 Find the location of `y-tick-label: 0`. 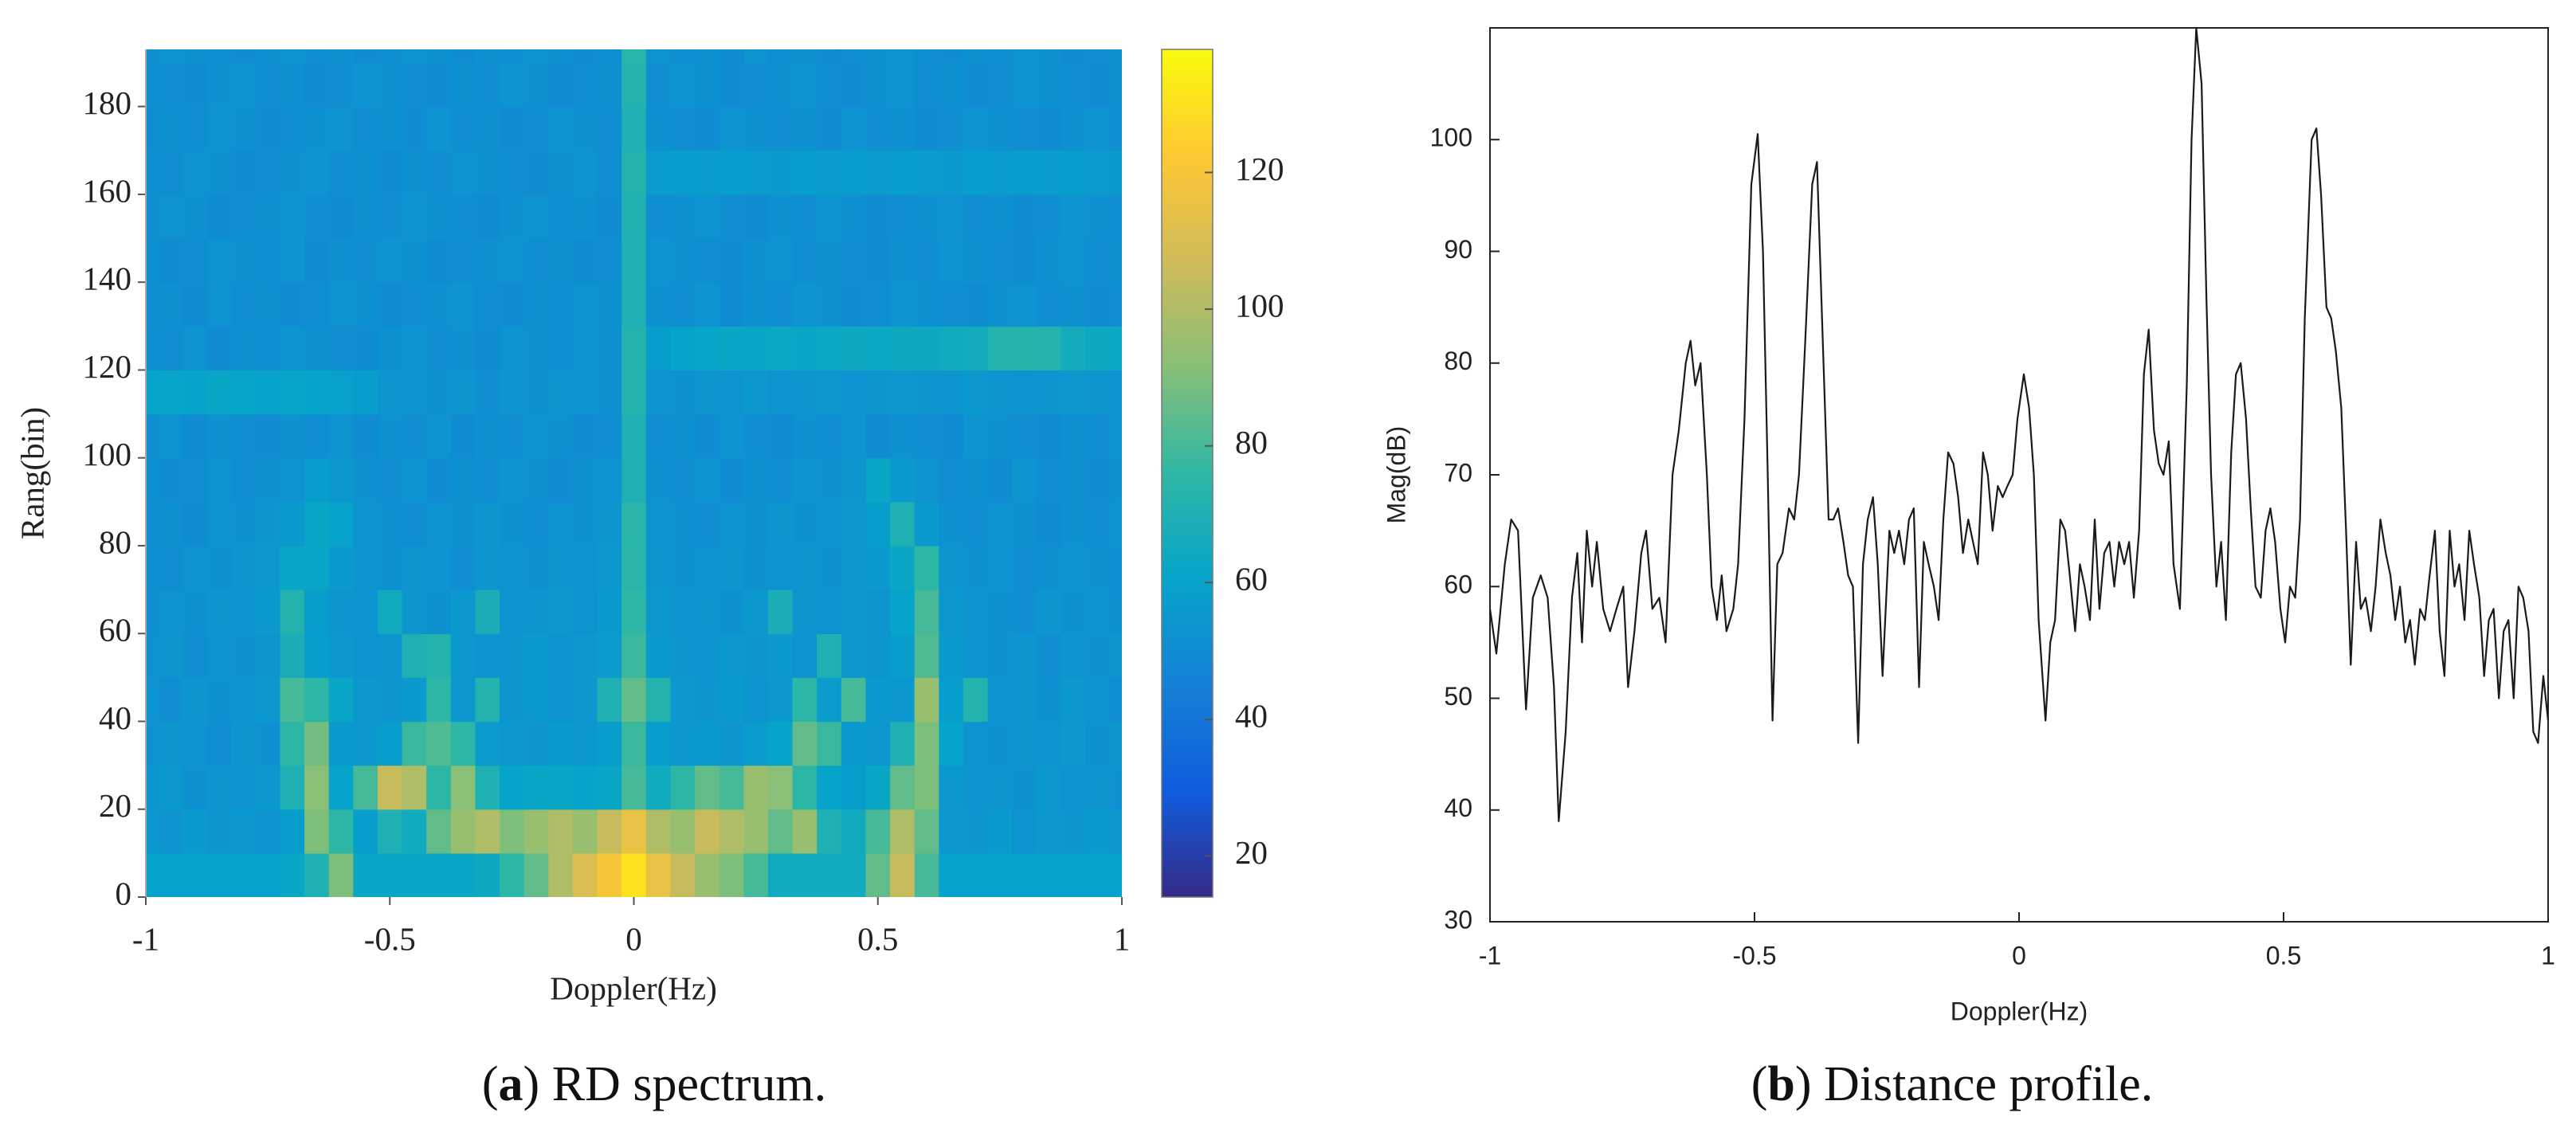

y-tick-label: 0 is located at coordinates (124, 893).